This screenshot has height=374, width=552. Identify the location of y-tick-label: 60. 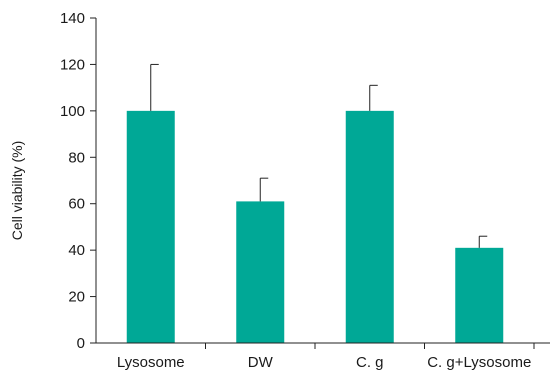
(76, 204).